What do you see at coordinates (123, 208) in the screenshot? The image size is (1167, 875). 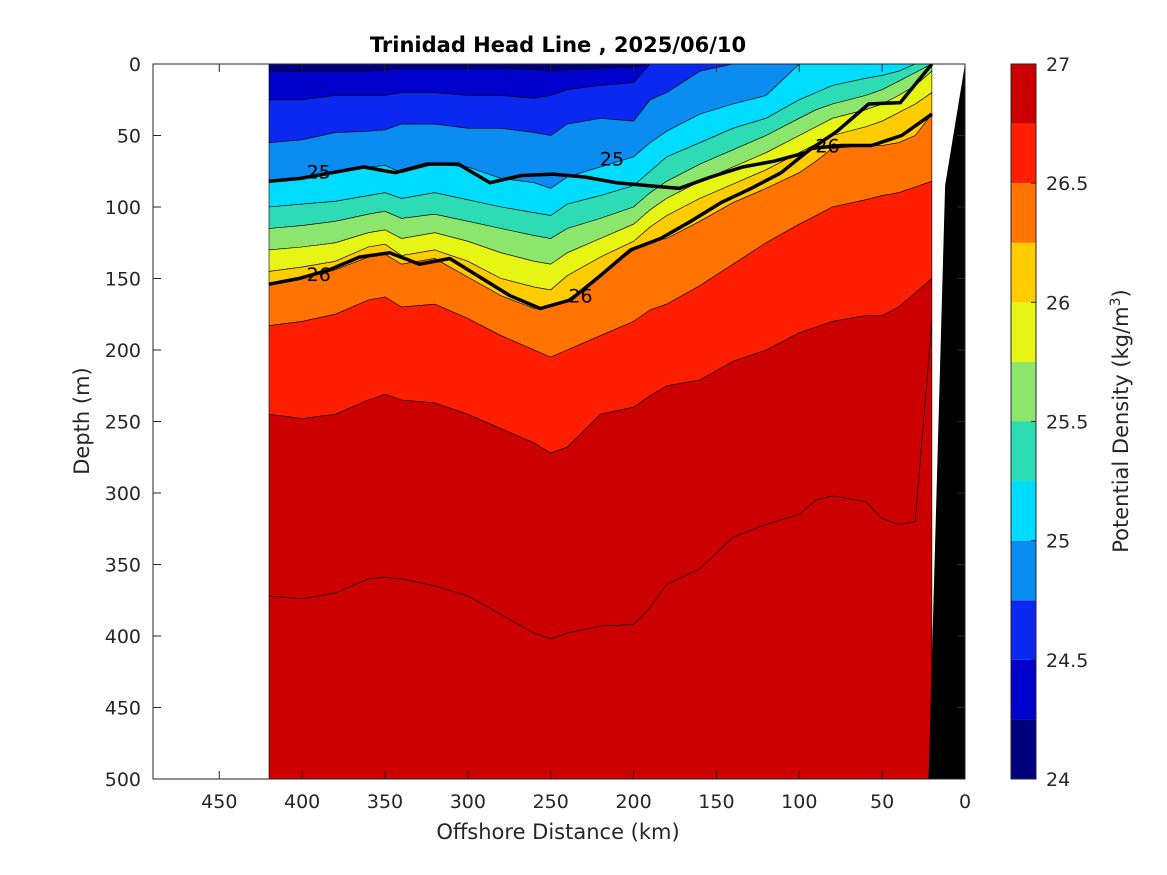 I see `y-tick-label: 100` at bounding box center [123, 208].